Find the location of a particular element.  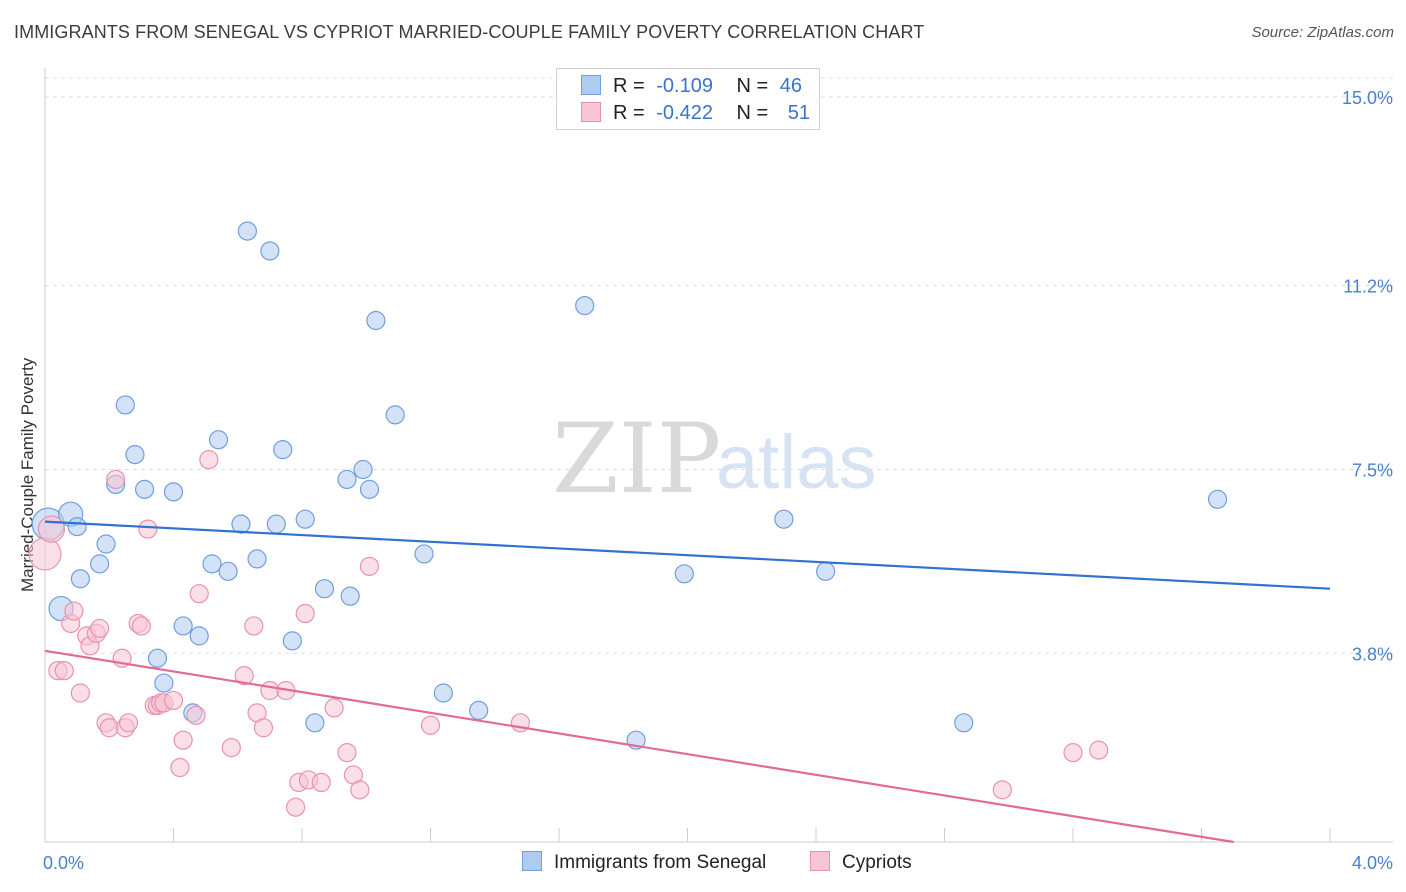

legend-row-senegal: R = -0.109 N = 46 is located at coordinates (691, 86).